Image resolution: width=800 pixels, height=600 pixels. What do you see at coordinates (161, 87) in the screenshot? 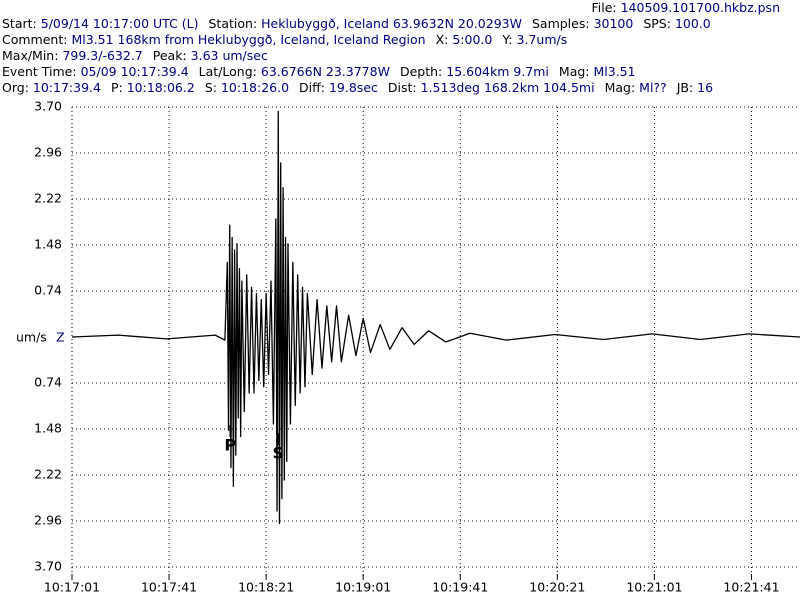
I see `header-field-value: 10:18:06.2` at bounding box center [161, 87].